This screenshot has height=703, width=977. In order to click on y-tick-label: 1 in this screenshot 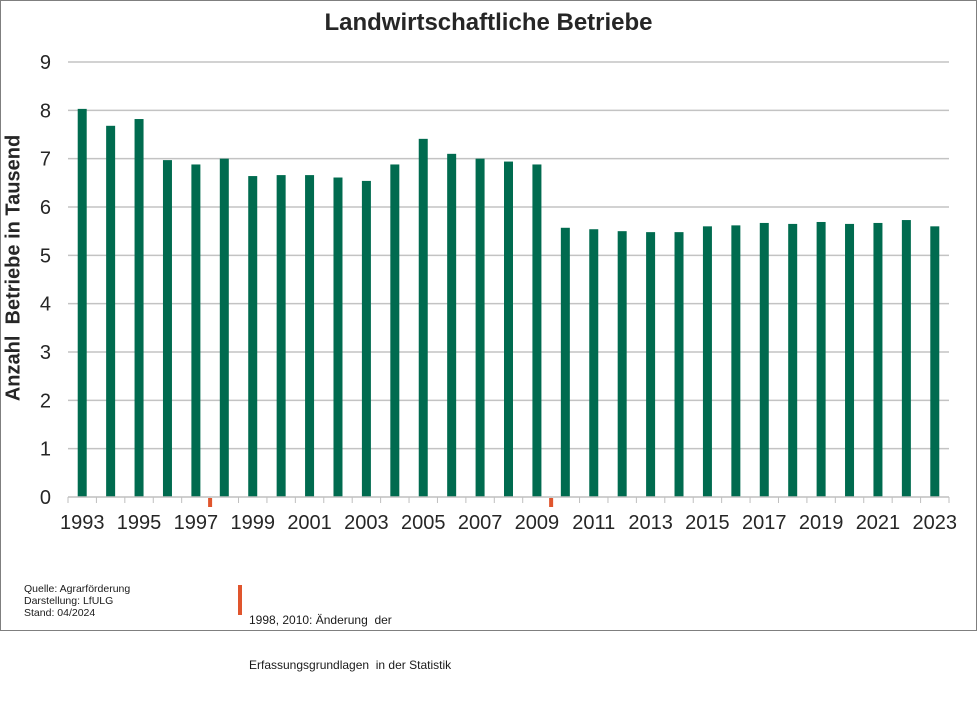, I will do `click(45, 450)`.